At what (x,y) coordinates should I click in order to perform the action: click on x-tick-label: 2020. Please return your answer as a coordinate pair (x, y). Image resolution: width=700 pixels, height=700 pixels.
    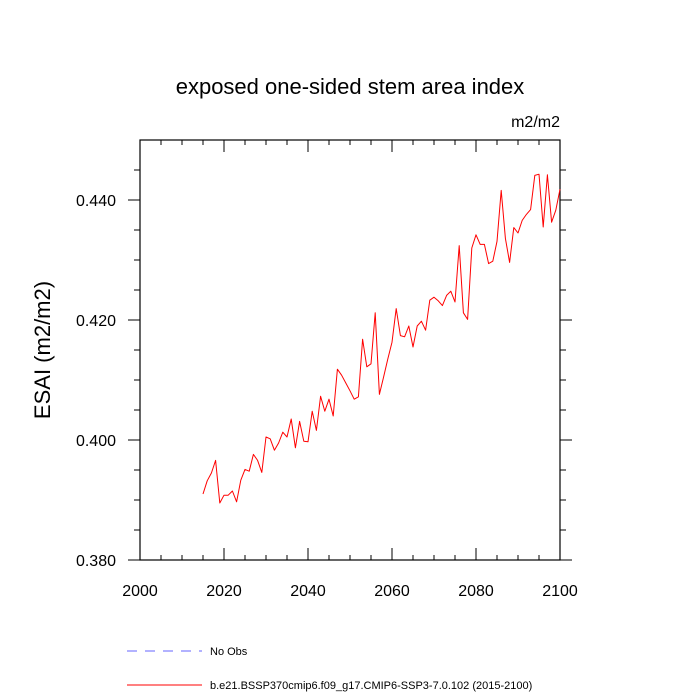
    Looking at the image, I should click on (224, 591).